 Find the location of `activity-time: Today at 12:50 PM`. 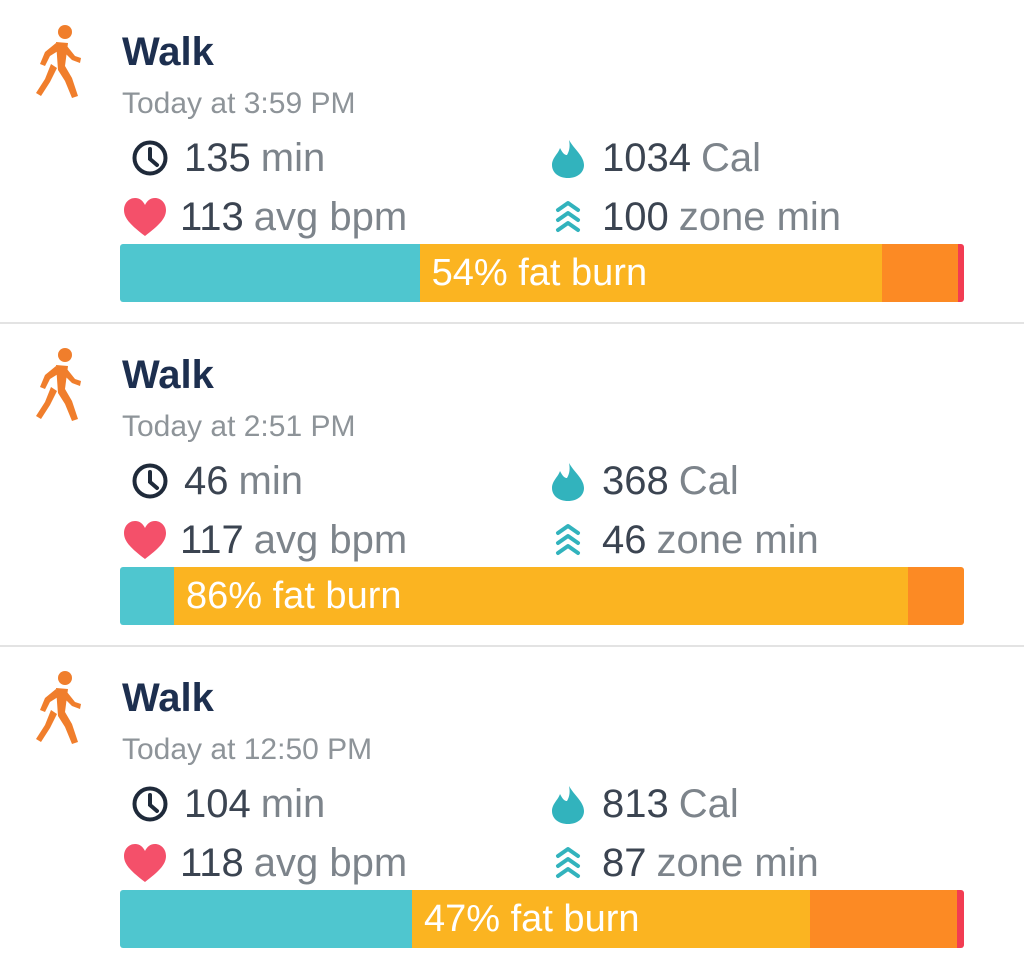

activity-time: Today at 12:50 PM is located at coordinates (247, 749).